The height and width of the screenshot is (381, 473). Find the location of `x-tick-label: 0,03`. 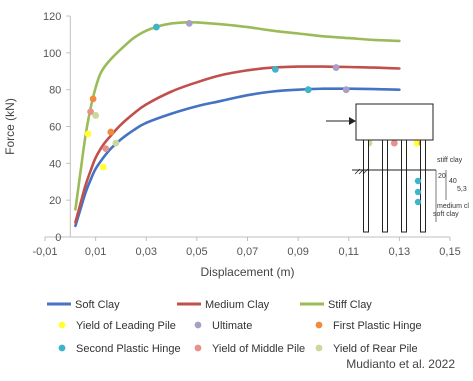

x-tick-label: 0,03 is located at coordinates (146, 252).